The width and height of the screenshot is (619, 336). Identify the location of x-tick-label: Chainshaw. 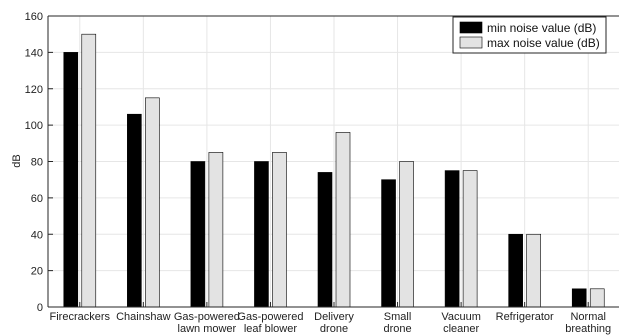
(143, 317).